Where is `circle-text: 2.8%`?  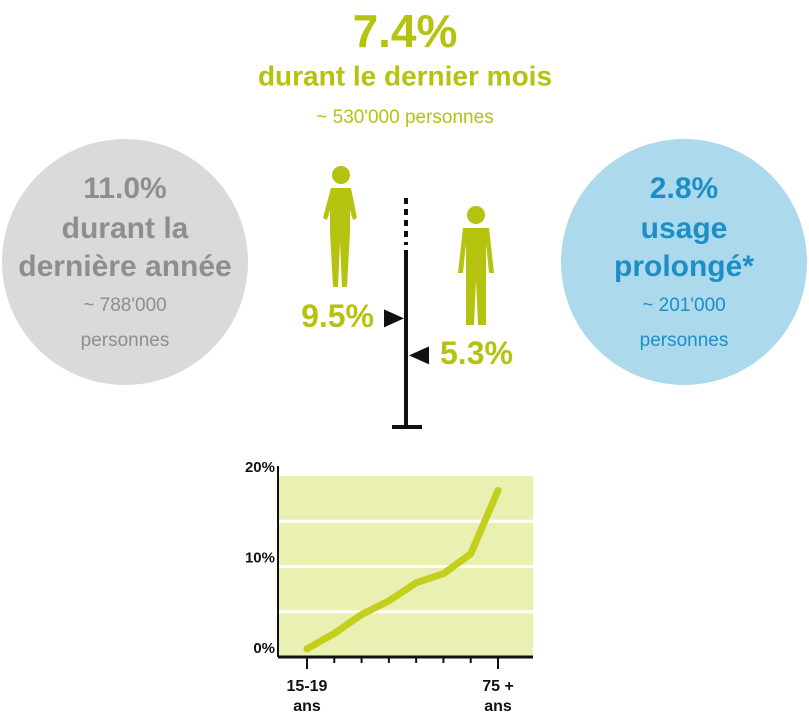
circle-text: 2.8% is located at coordinates (684, 188).